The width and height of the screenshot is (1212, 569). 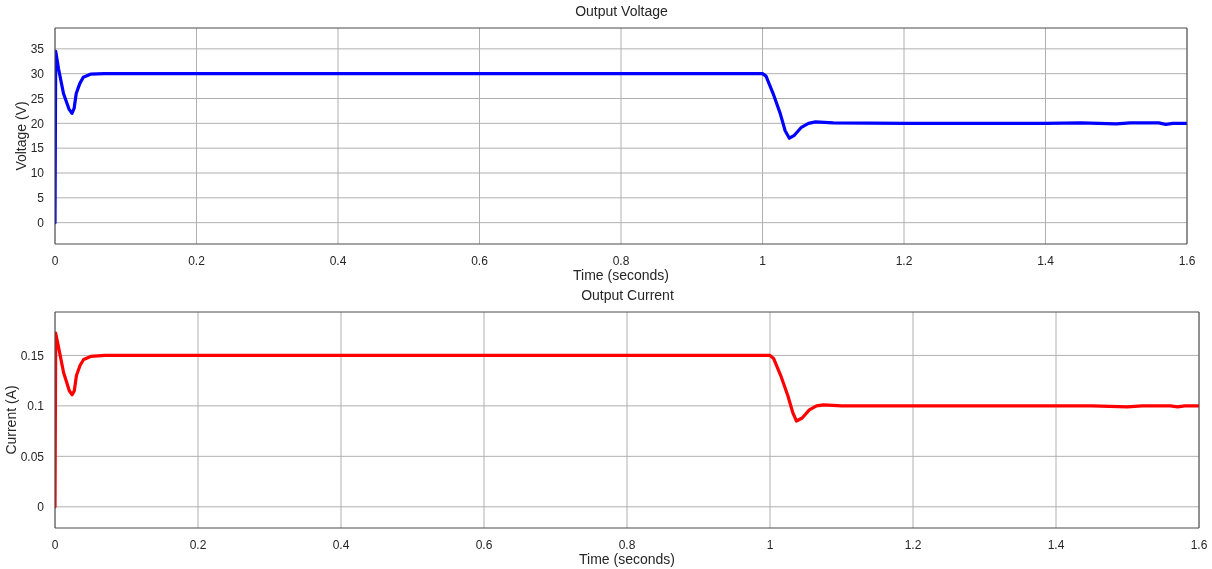 What do you see at coordinates (37, 148) in the screenshot?
I see `y-tick-label: 15` at bounding box center [37, 148].